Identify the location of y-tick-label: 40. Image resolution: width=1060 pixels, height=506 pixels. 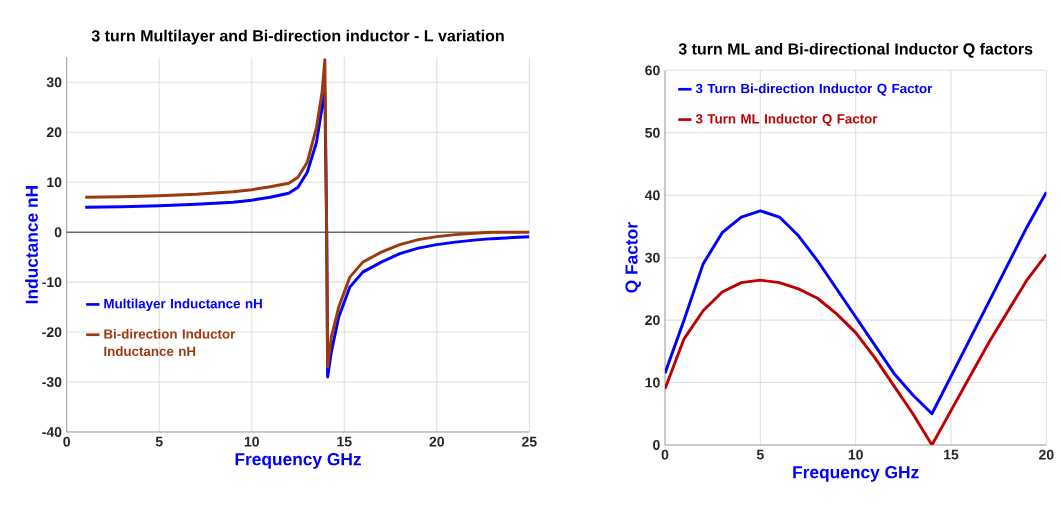
(652, 195).